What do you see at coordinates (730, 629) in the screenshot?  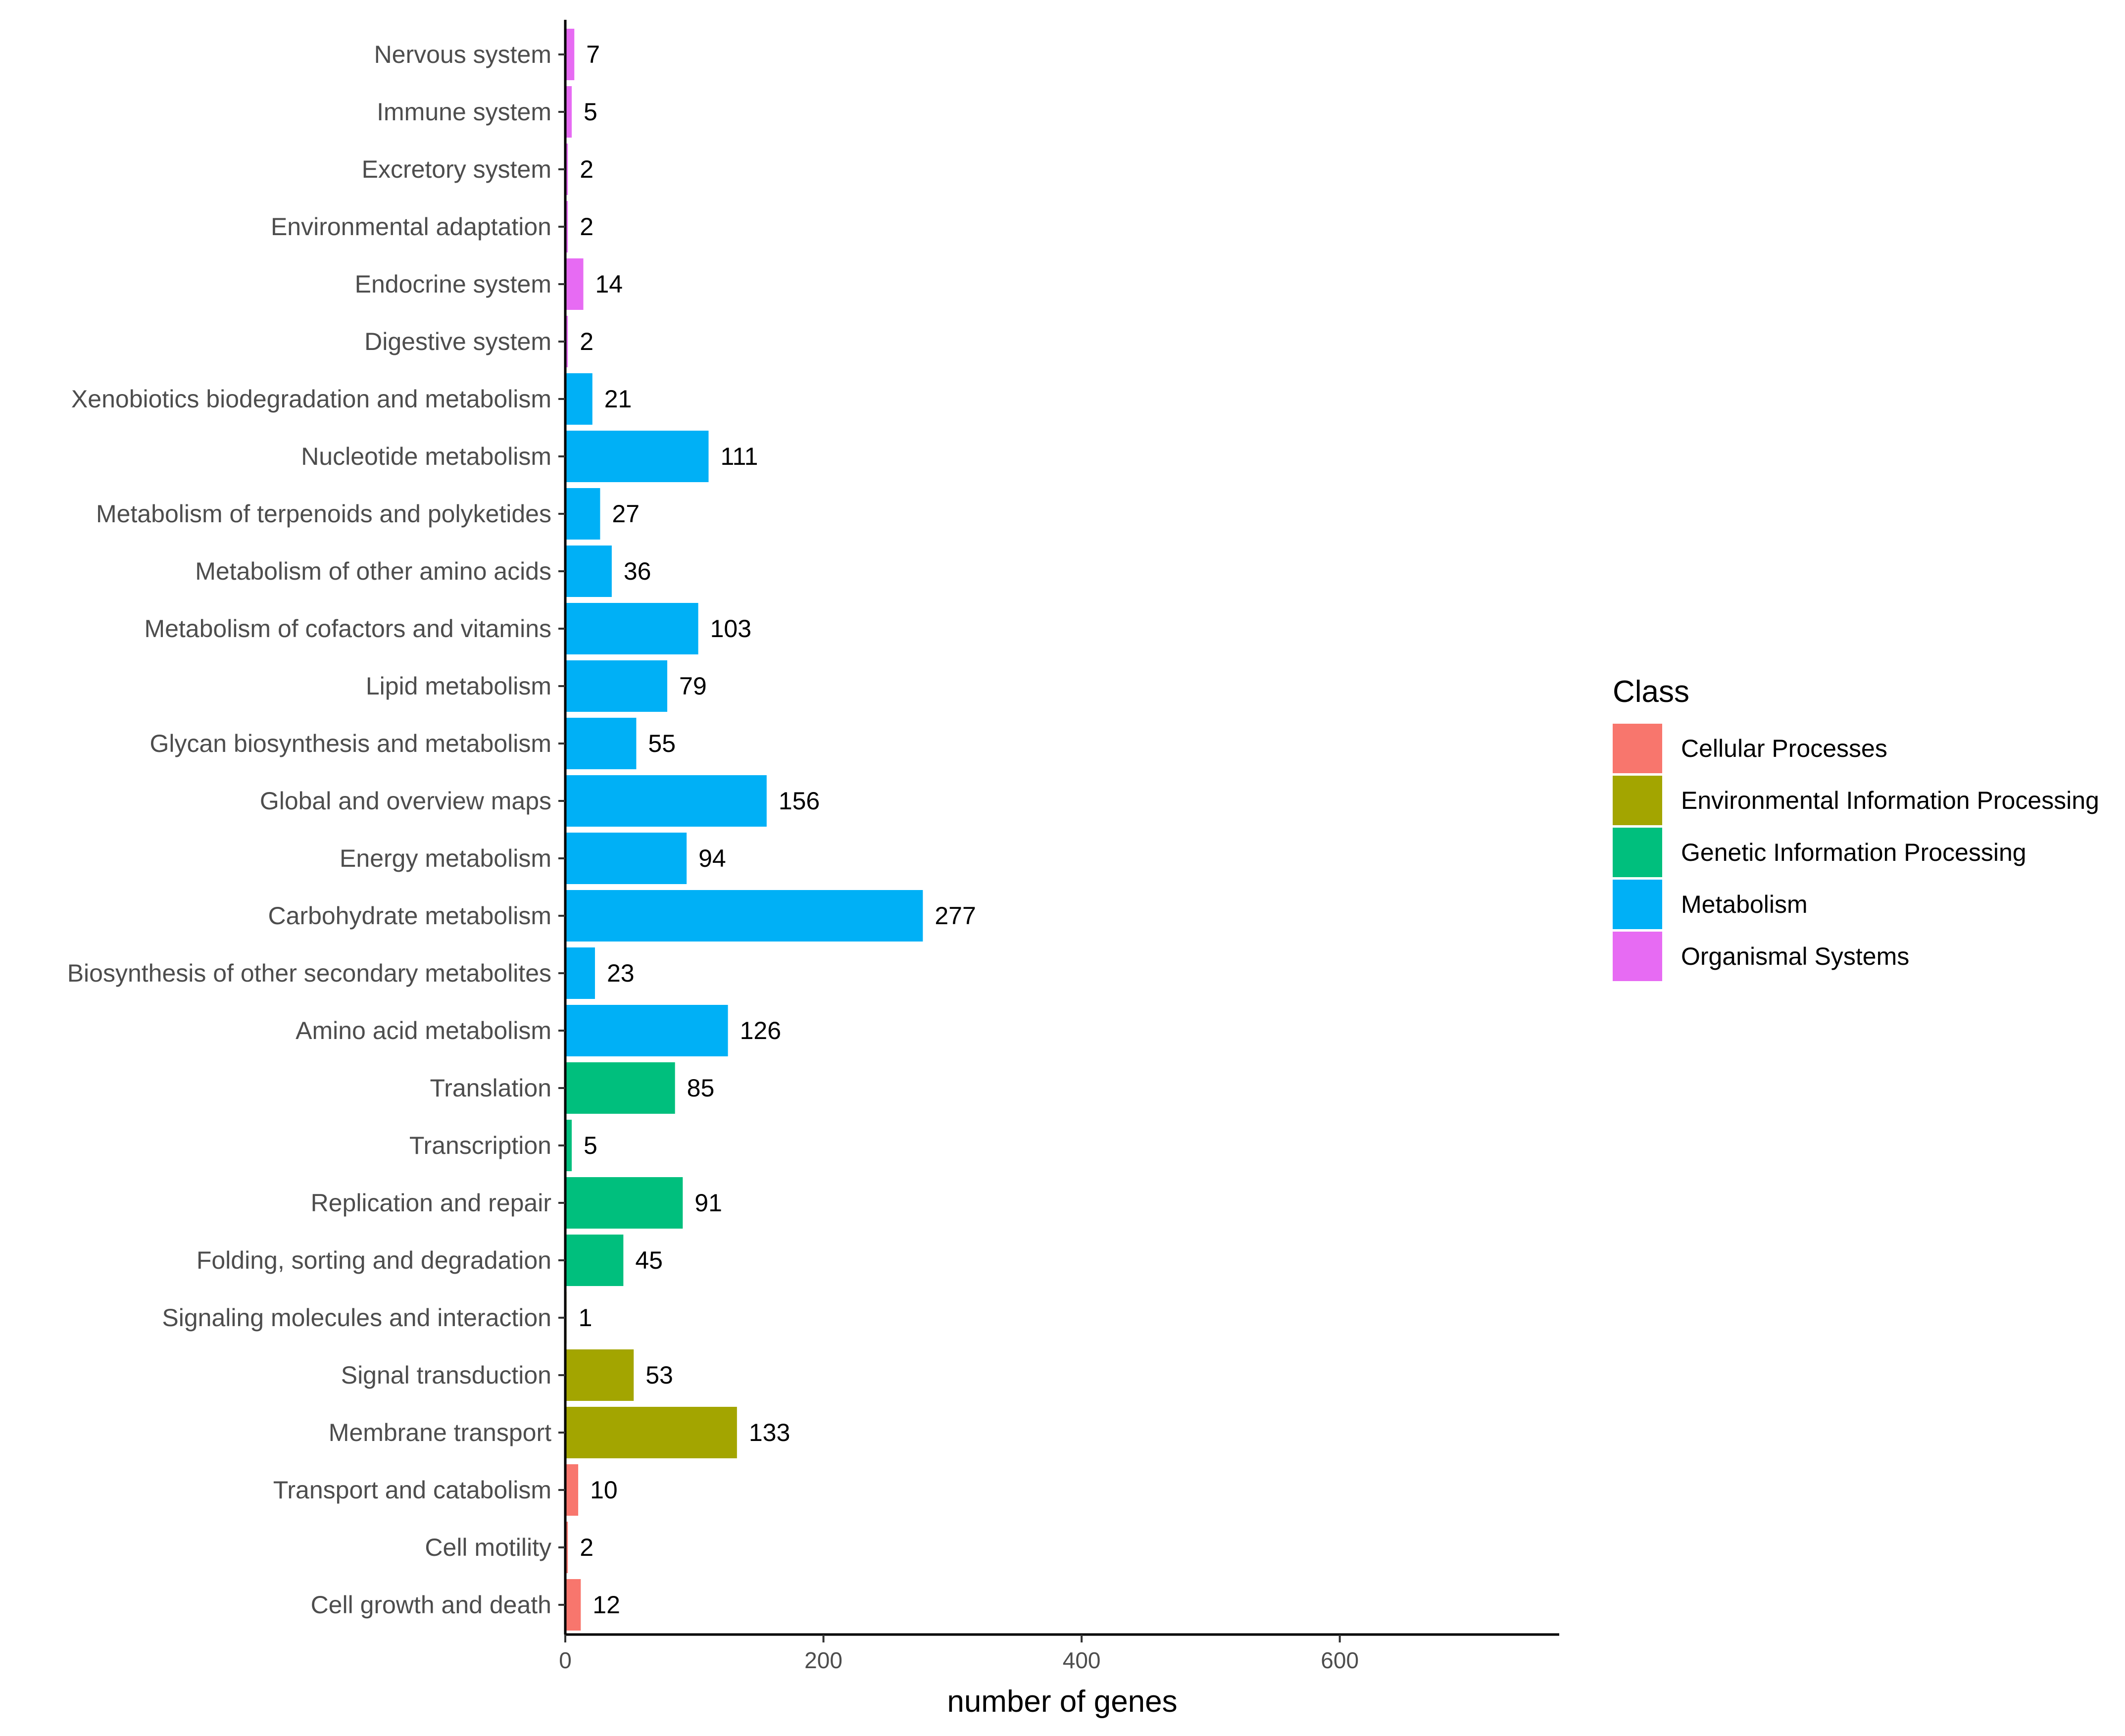 I see `value-label-metabolism-of-cofactors-and-vitamins: 103` at bounding box center [730, 629].